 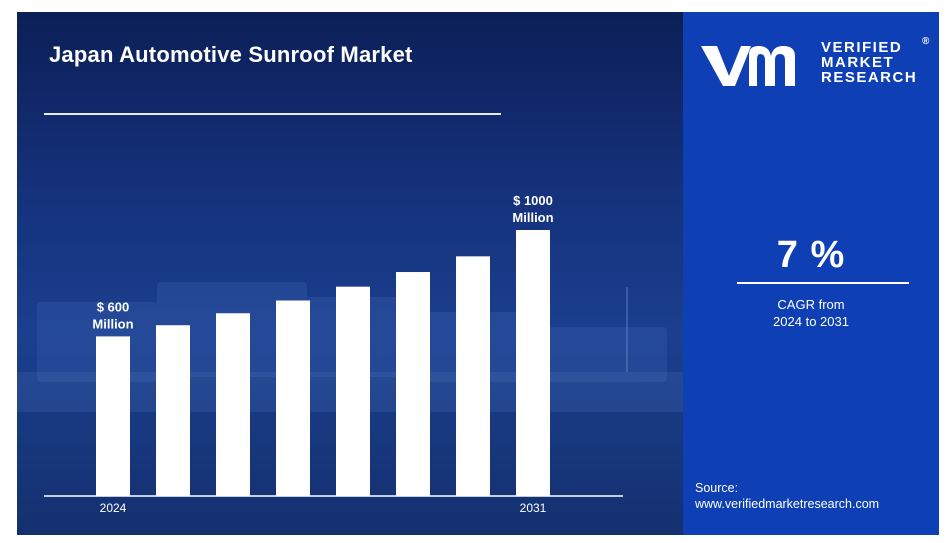 What do you see at coordinates (473, 376) in the screenshot?
I see `bar-2030` at bounding box center [473, 376].